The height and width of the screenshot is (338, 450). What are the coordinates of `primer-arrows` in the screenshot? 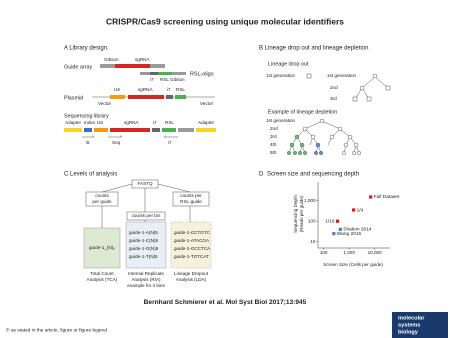 It's located at (130, 136).